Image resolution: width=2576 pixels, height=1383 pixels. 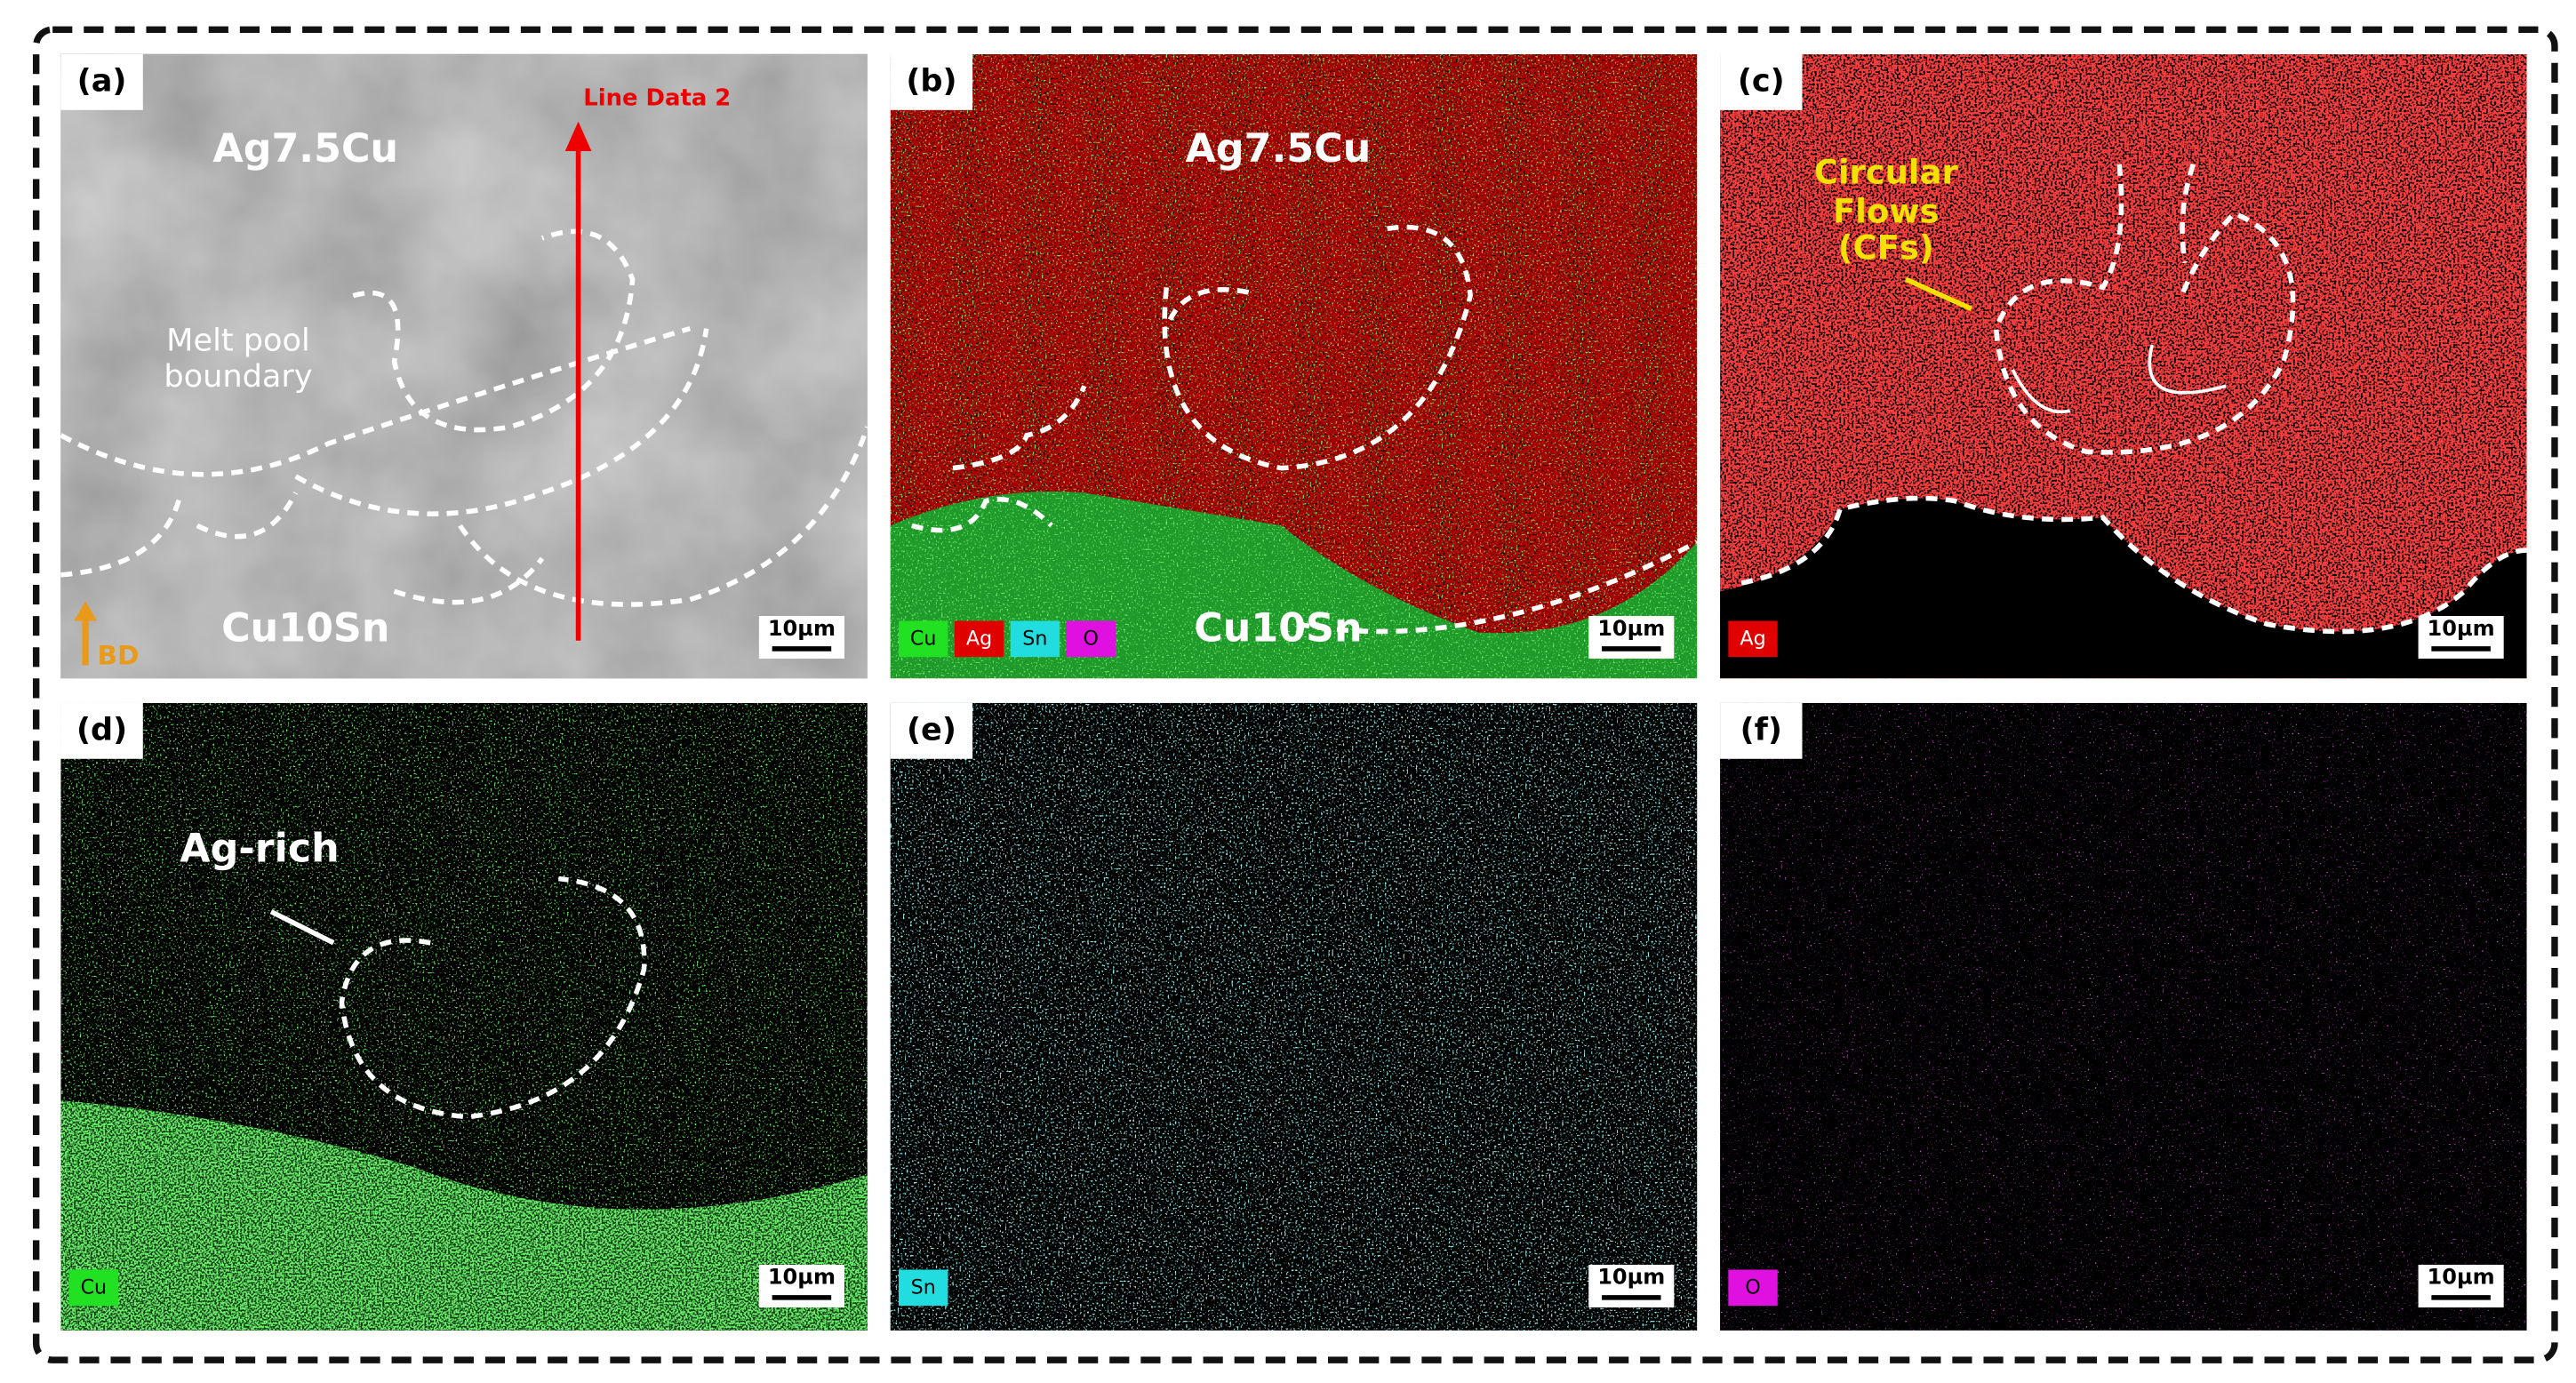 I want to click on annotation: Flows, so click(x=1886, y=212).